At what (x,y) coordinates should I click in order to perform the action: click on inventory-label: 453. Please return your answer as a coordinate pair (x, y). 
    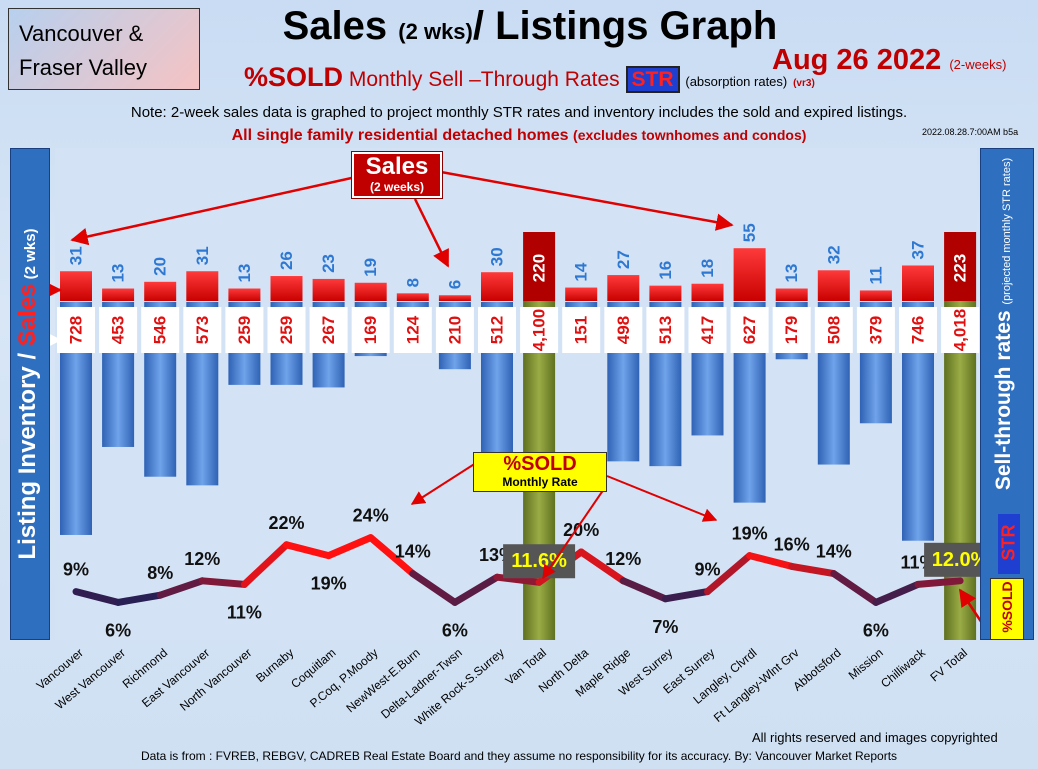
    Looking at the image, I should click on (118, 330).